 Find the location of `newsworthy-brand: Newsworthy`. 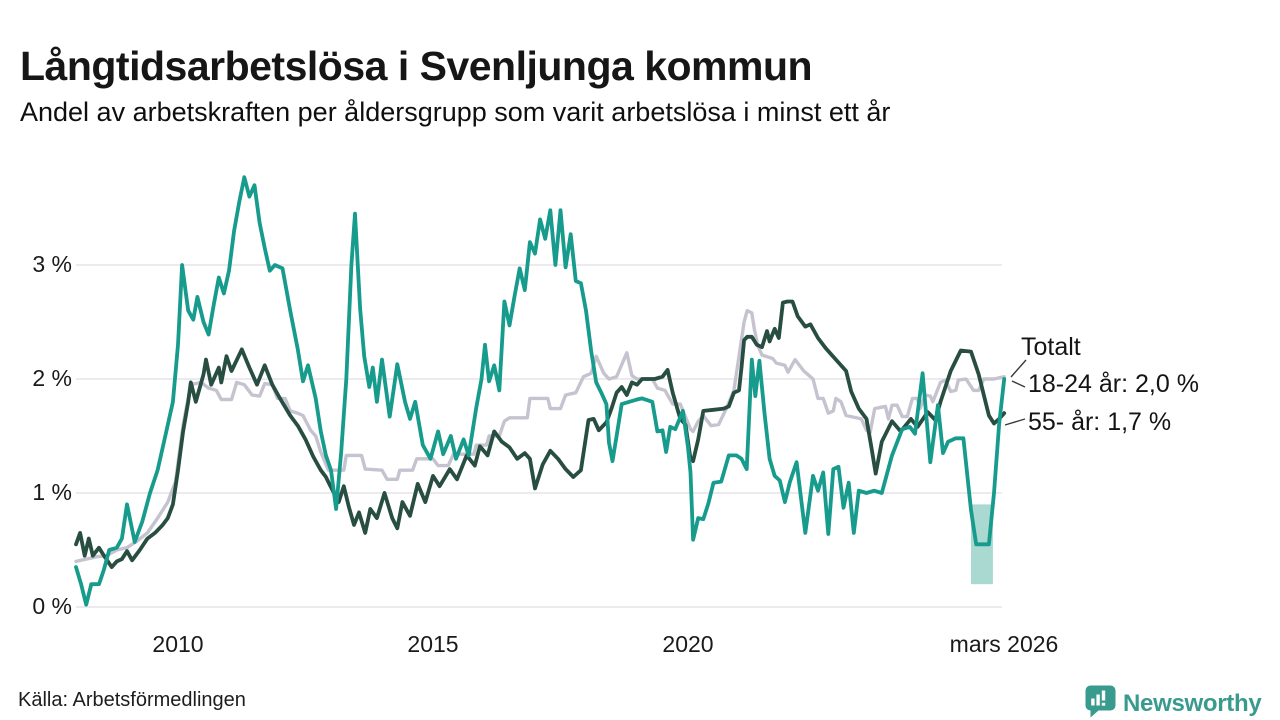

newsworthy-brand: Newsworthy is located at coordinates (1173, 702).